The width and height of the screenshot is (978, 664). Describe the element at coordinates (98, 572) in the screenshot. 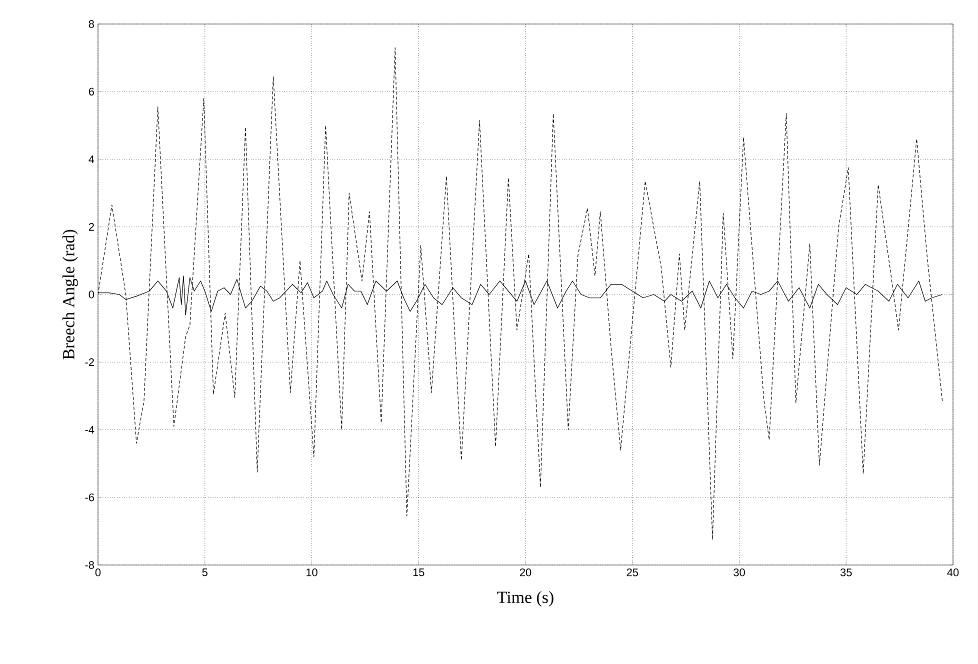

I see `x-tick-label: 0` at that location.